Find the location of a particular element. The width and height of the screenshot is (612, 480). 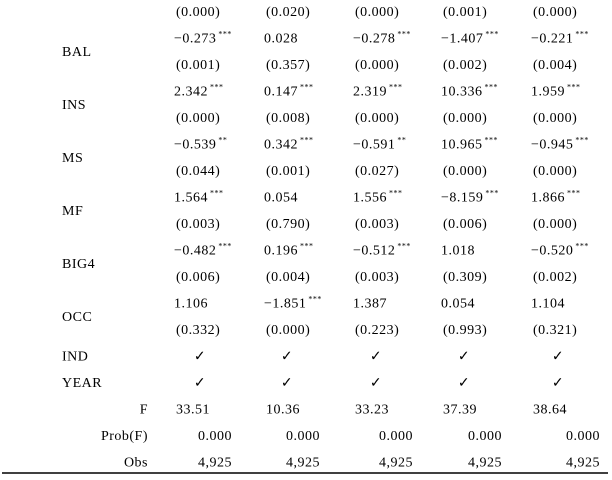

p-value: (0.332) is located at coordinates (198, 330).